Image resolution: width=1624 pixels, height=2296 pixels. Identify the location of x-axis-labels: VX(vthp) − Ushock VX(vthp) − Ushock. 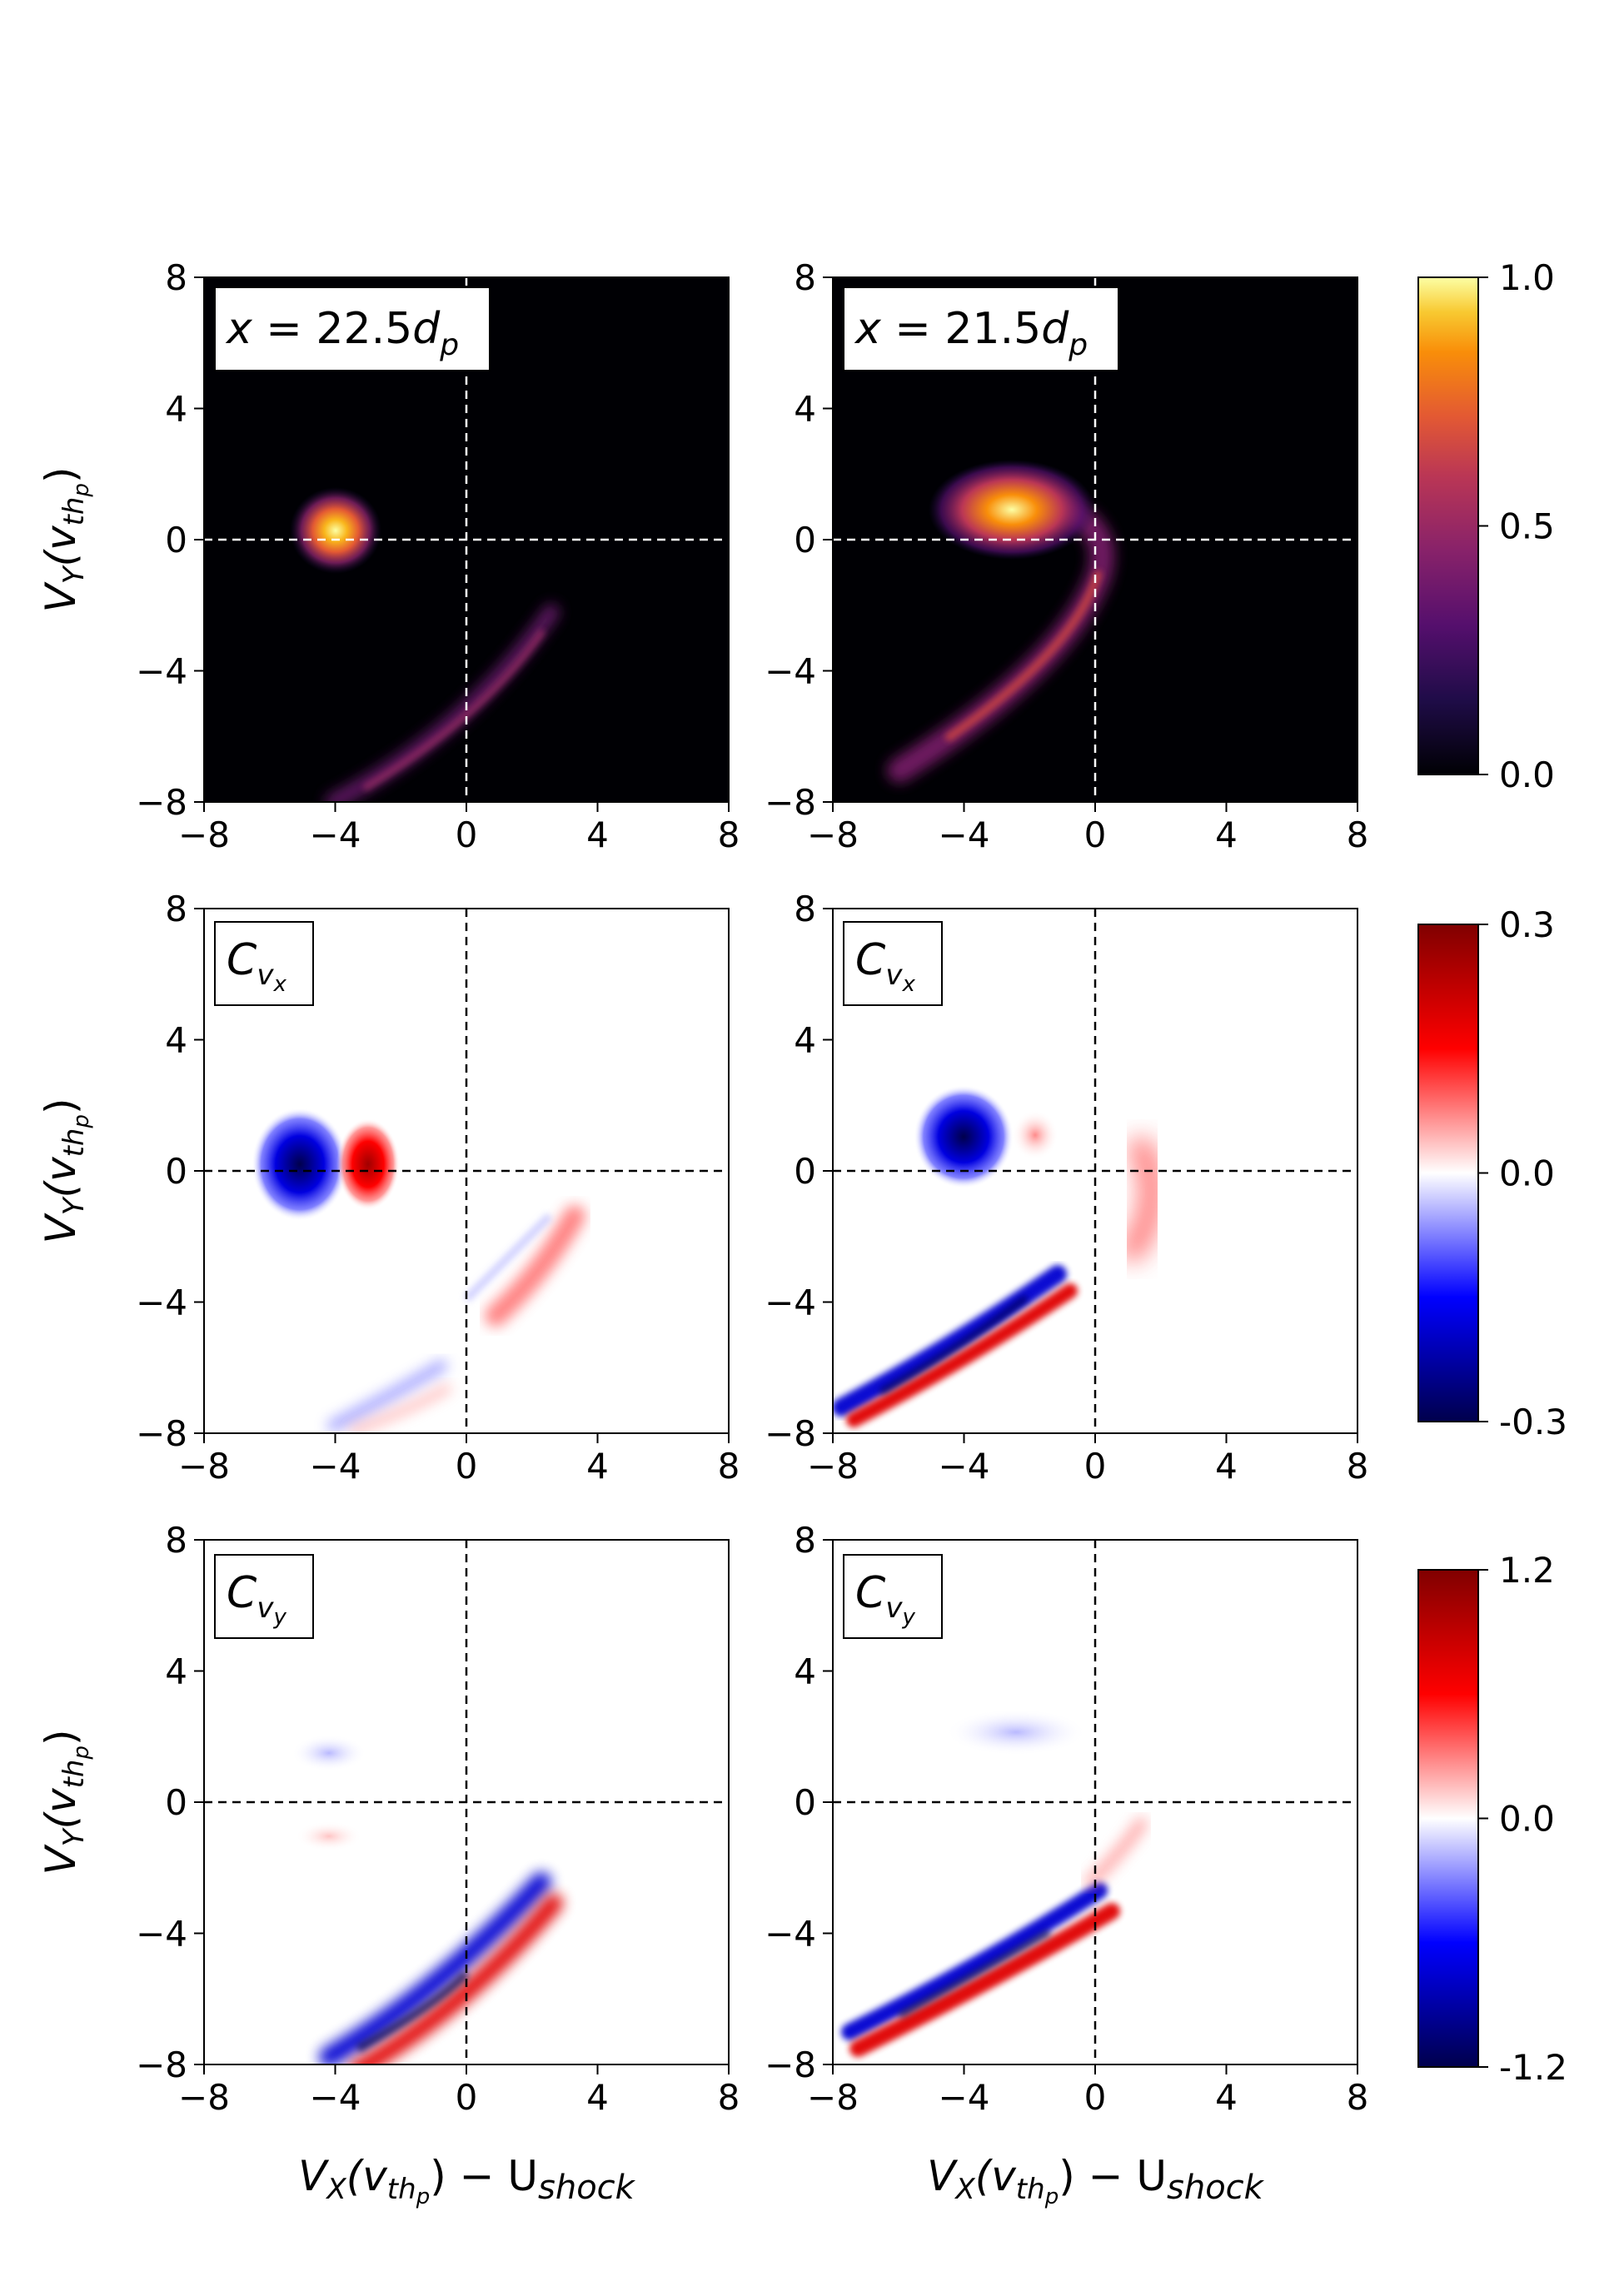
(781, 2181).